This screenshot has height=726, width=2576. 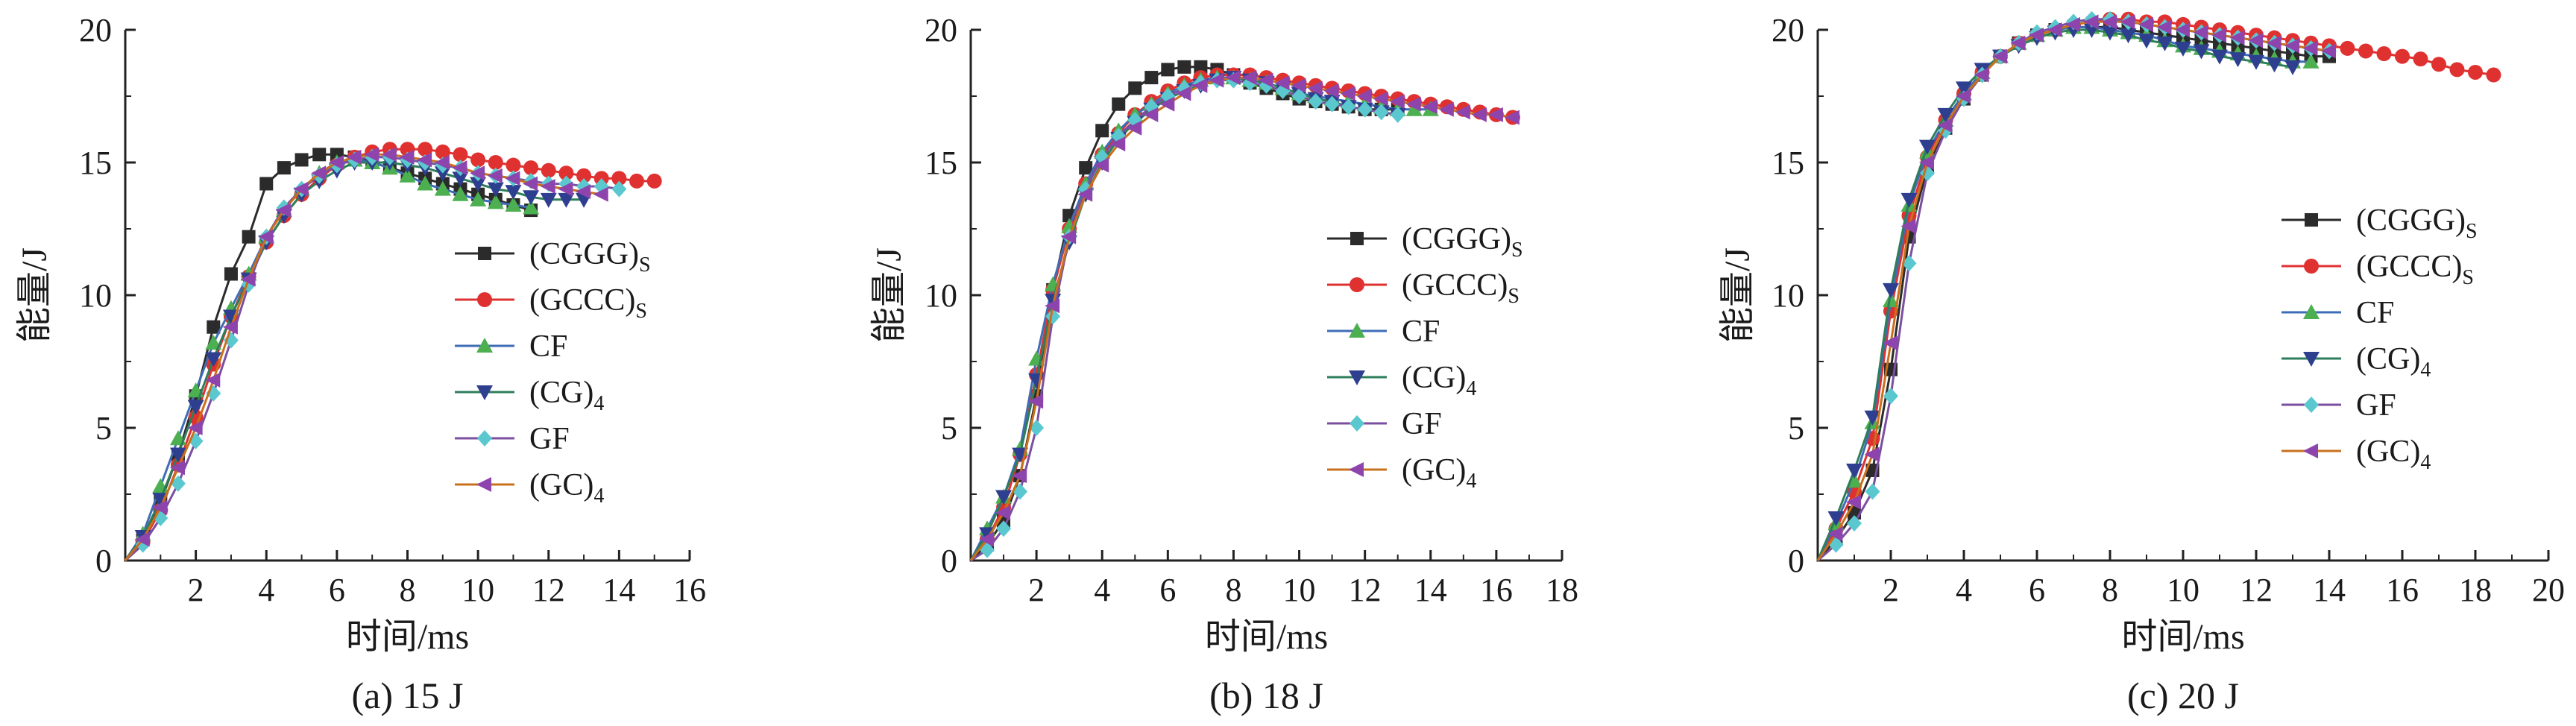 I want to click on x-tick-label: 4, so click(x=1102, y=590).